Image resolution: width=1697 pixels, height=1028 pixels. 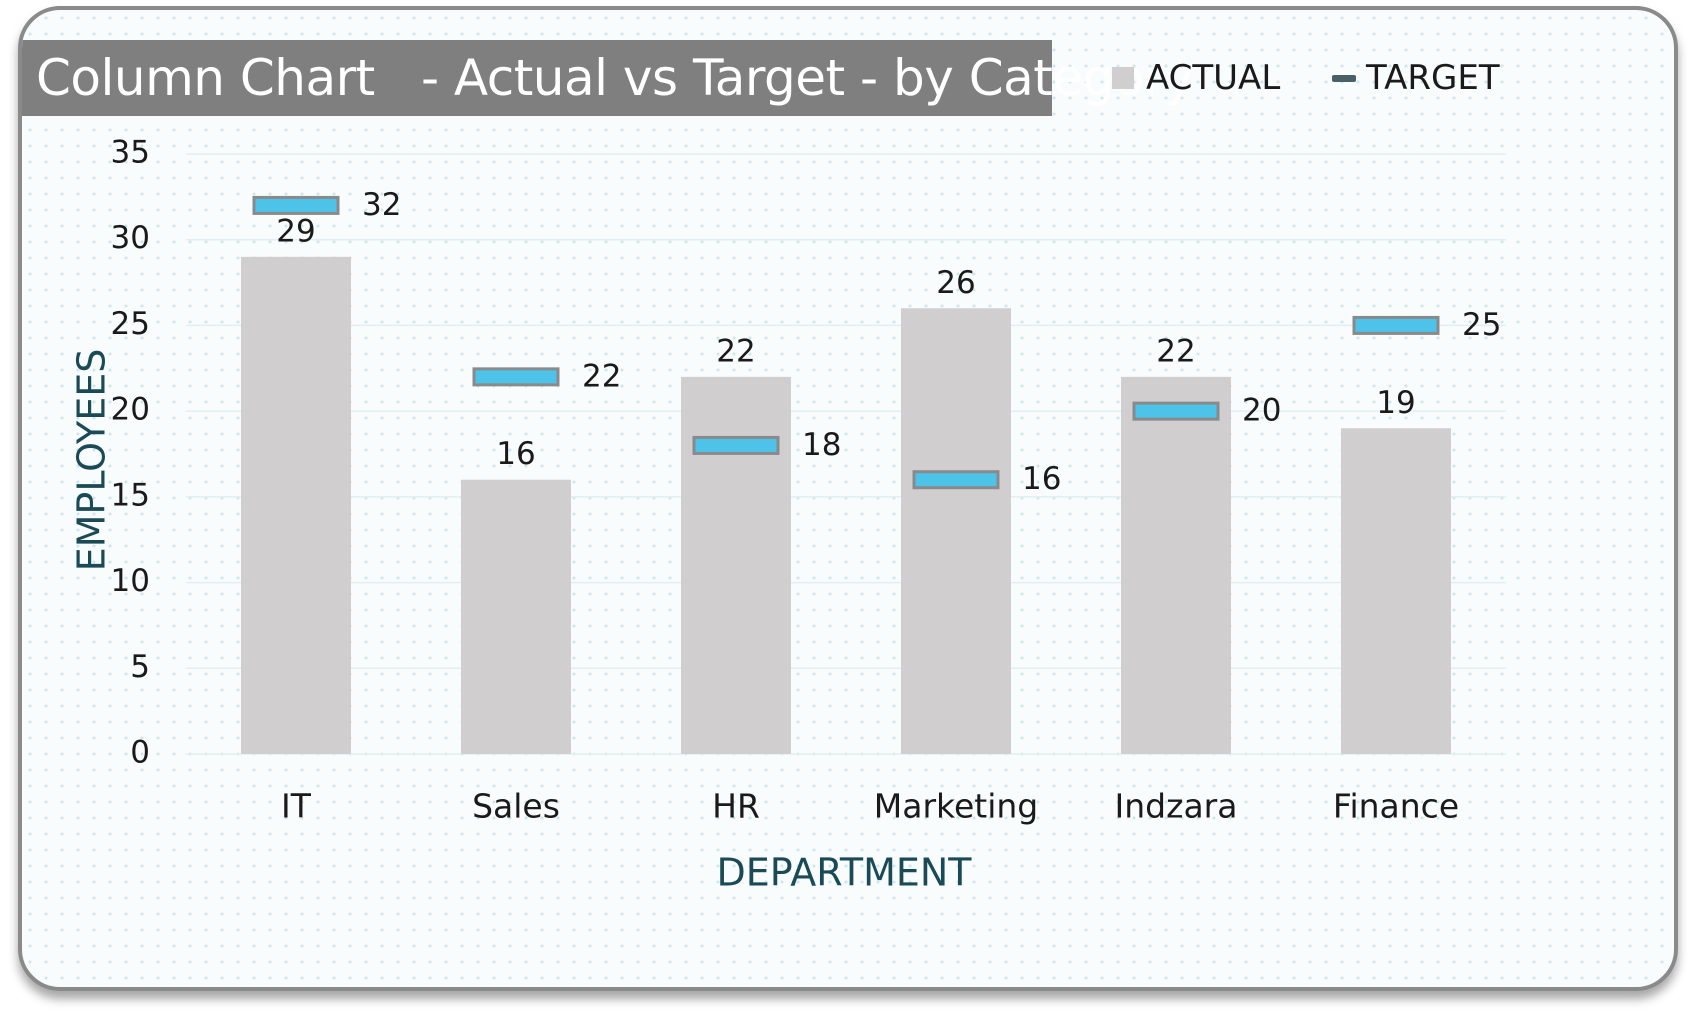 I want to click on target-value-label: 18, so click(x=821, y=445).